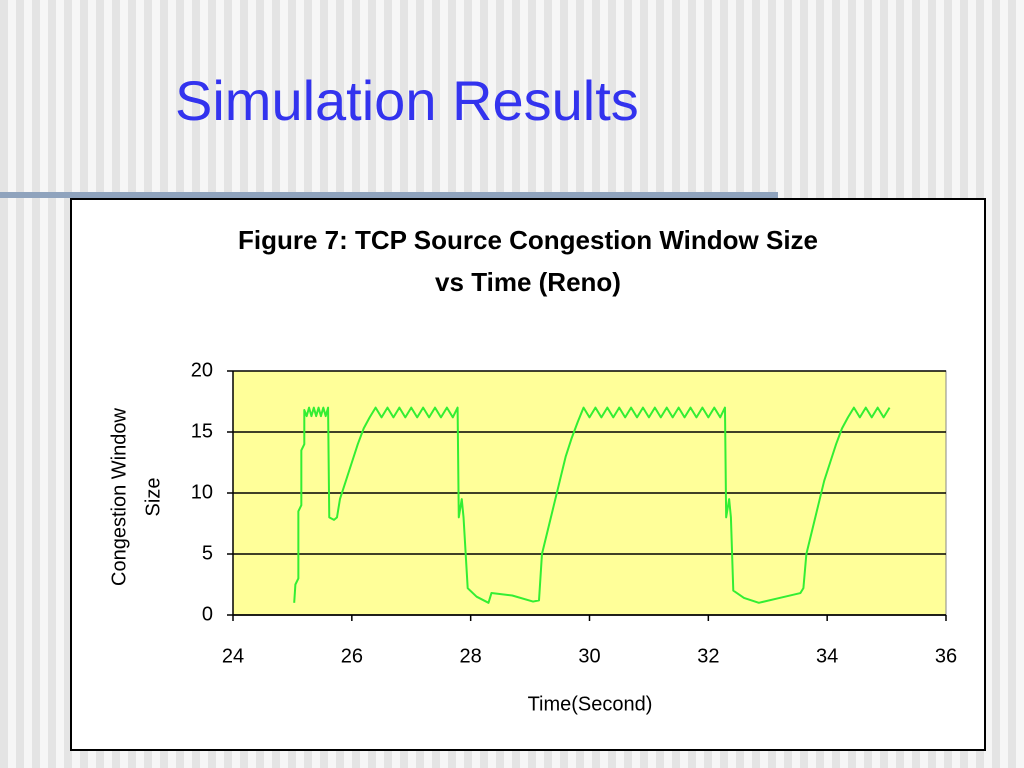 Image resolution: width=1024 pixels, height=768 pixels. What do you see at coordinates (202, 492) in the screenshot?
I see `y-tick-label: 10` at bounding box center [202, 492].